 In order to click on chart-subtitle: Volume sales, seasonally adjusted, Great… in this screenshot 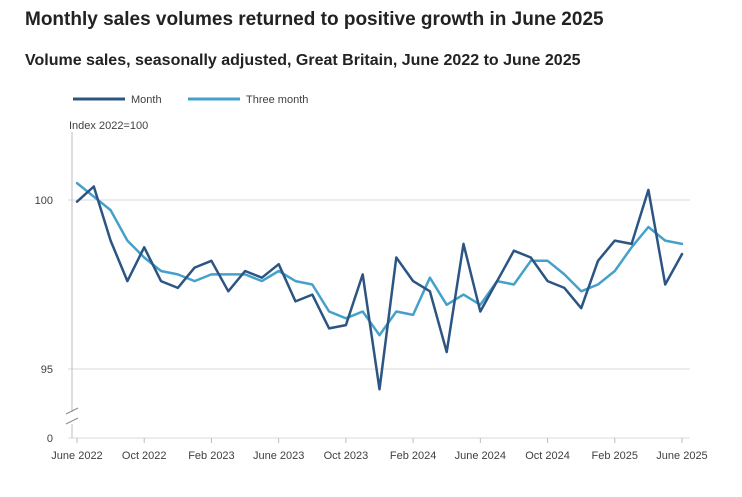, I will do `click(303, 60)`.